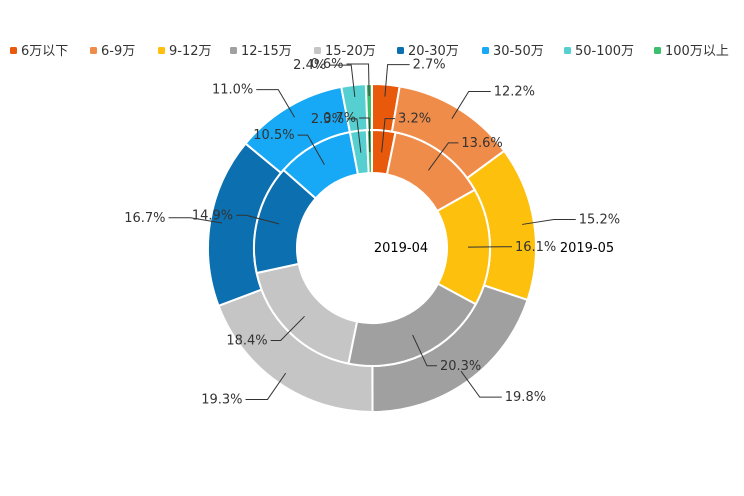 This screenshot has height=496, width=744. I want to click on legend-label: 30-50万, so click(518, 51).